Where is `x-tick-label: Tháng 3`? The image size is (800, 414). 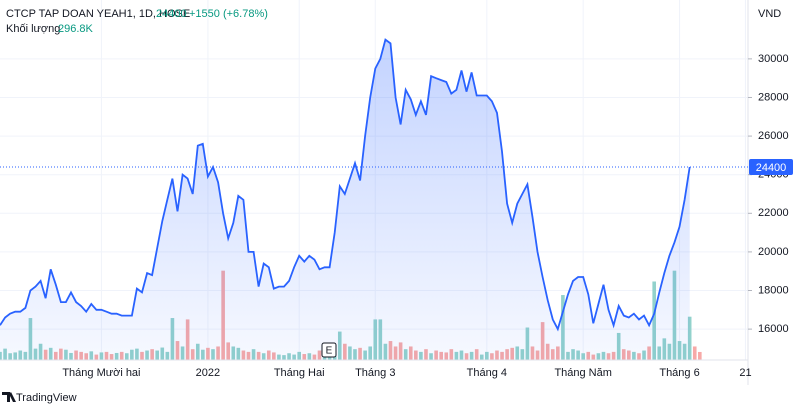 x-tick-label: Tháng 3 is located at coordinates (375, 373).